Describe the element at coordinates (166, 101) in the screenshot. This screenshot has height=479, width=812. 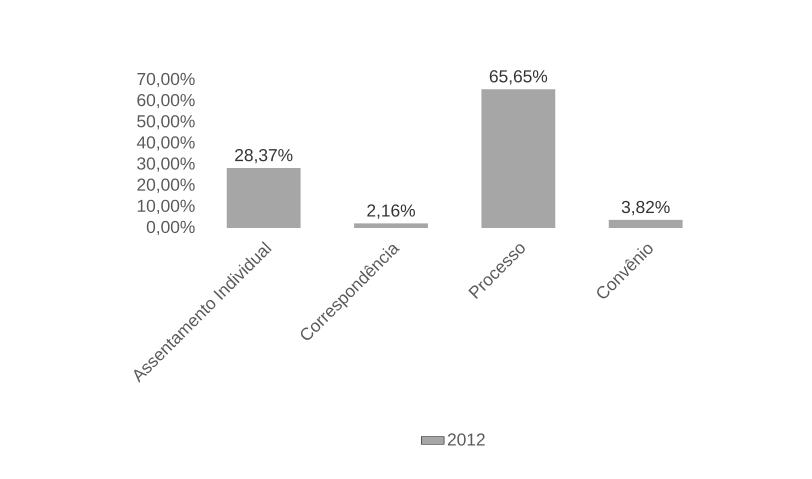
I see `y-tick-label: 60,00%` at that location.